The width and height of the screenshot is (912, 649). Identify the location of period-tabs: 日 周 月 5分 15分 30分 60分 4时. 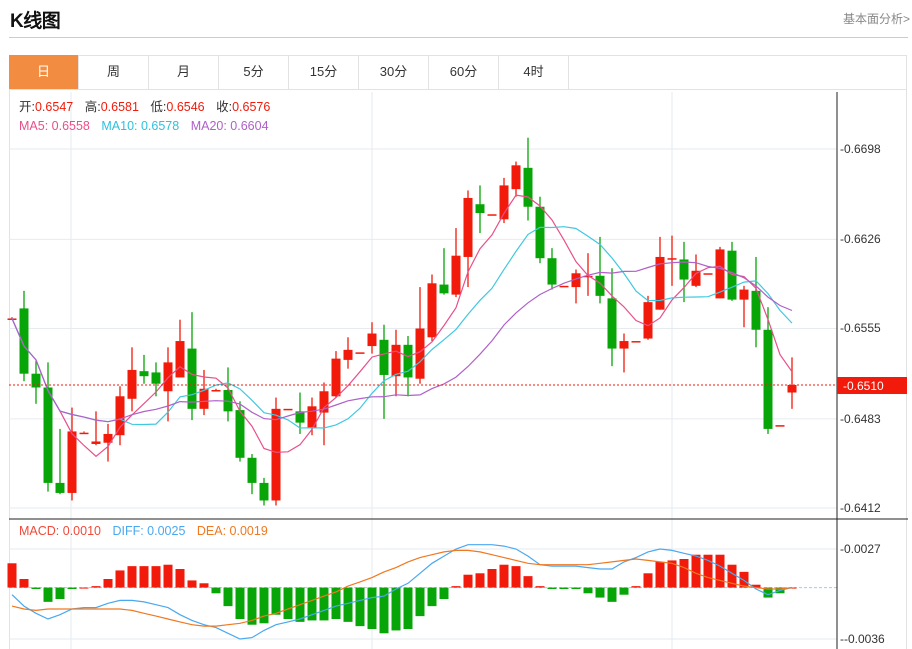
(458, 72).